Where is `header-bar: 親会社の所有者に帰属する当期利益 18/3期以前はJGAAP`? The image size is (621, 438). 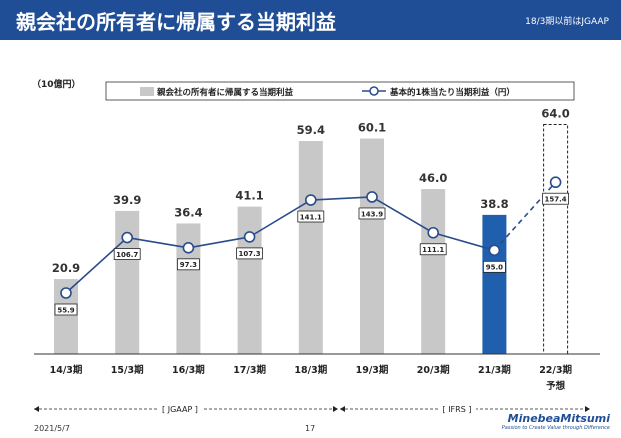
header-bar: 親会社の所有者に帰属する当期利益 18/3期以前はJGAAP is located at coordinates (310, 20).